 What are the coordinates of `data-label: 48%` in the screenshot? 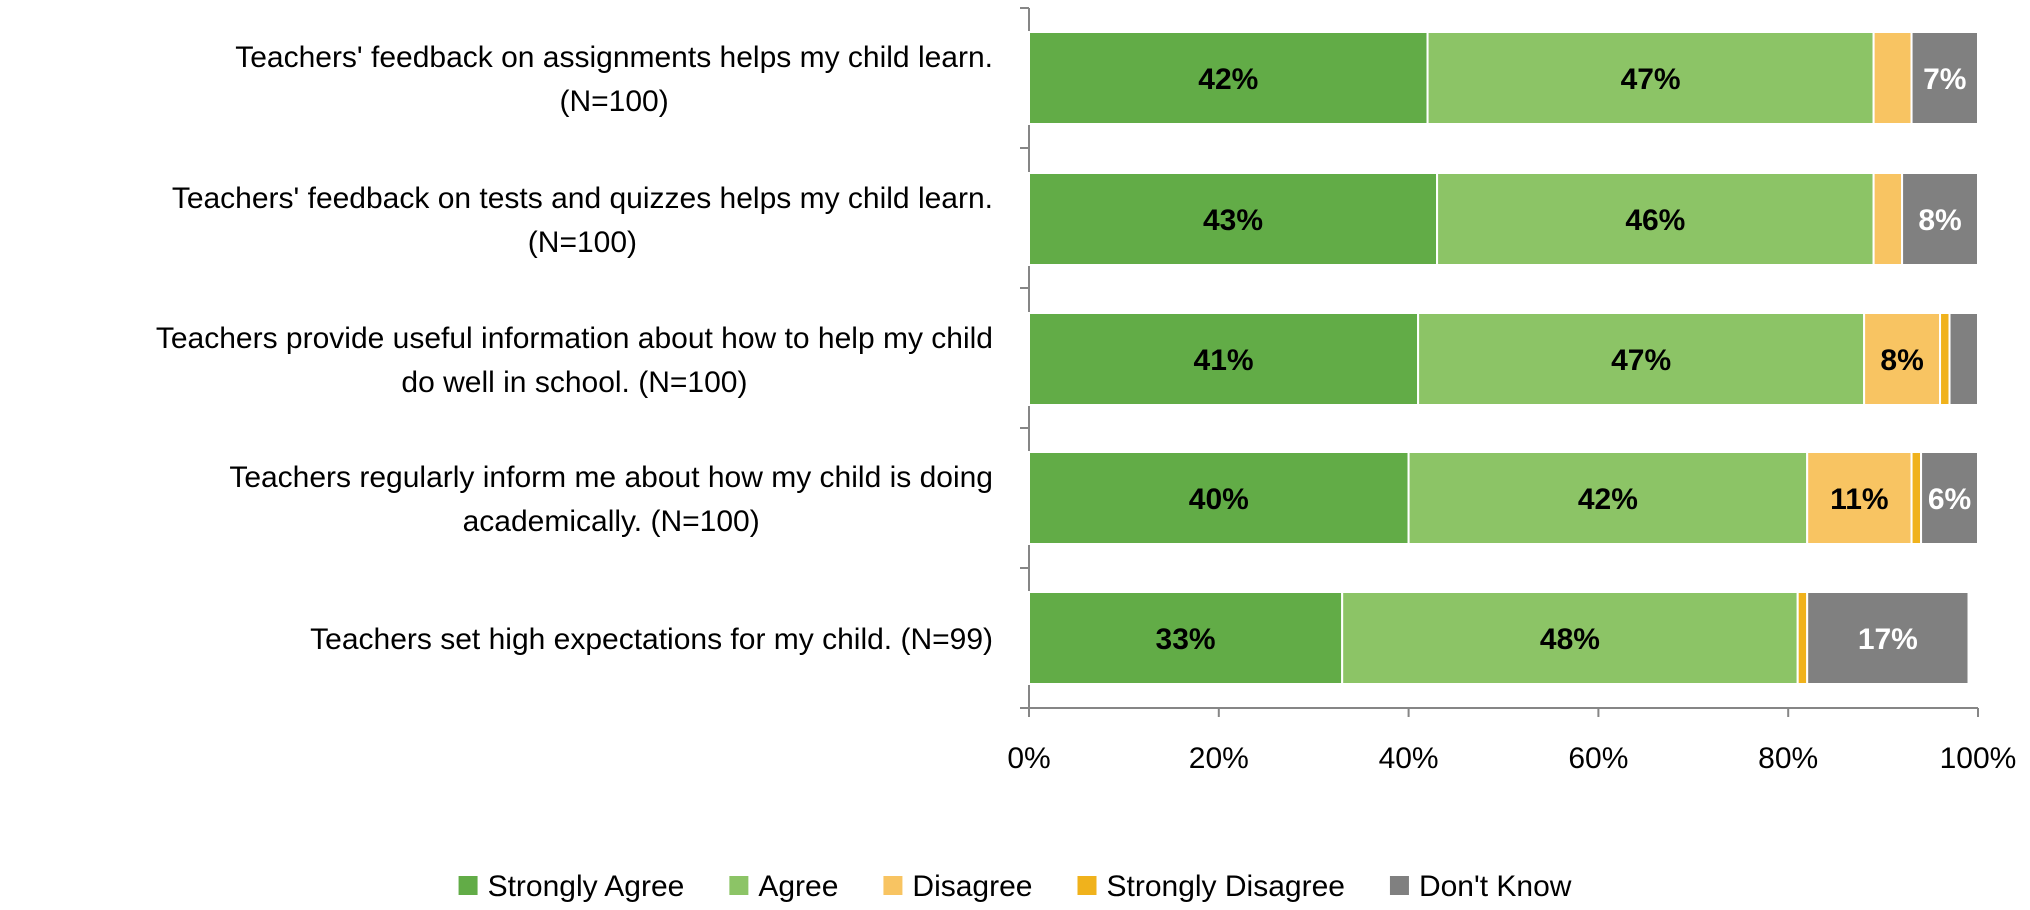 It's located at (1570, 639).